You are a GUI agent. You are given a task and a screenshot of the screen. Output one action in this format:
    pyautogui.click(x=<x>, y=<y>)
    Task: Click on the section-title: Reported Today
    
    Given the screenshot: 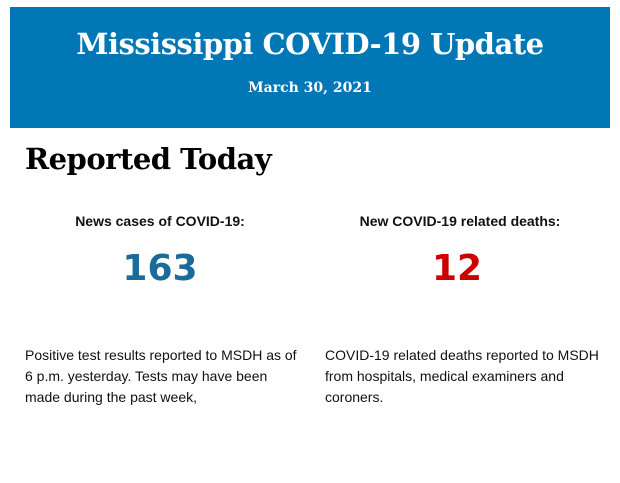 What is the action you would take?
    pyautogui.click(x=148, y=159)
    